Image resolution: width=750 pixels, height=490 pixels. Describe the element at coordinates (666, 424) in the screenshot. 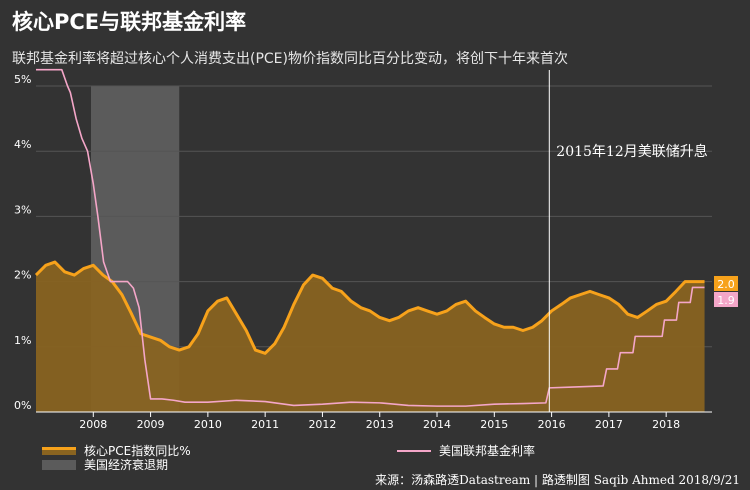

I see `x-tick-label: 2018` at that location.